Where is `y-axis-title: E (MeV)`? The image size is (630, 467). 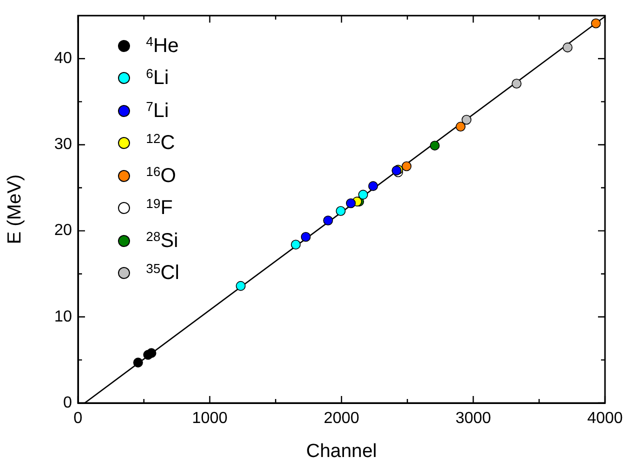 y-axis-title: E (MeV) is located at coordinates (15, 209).